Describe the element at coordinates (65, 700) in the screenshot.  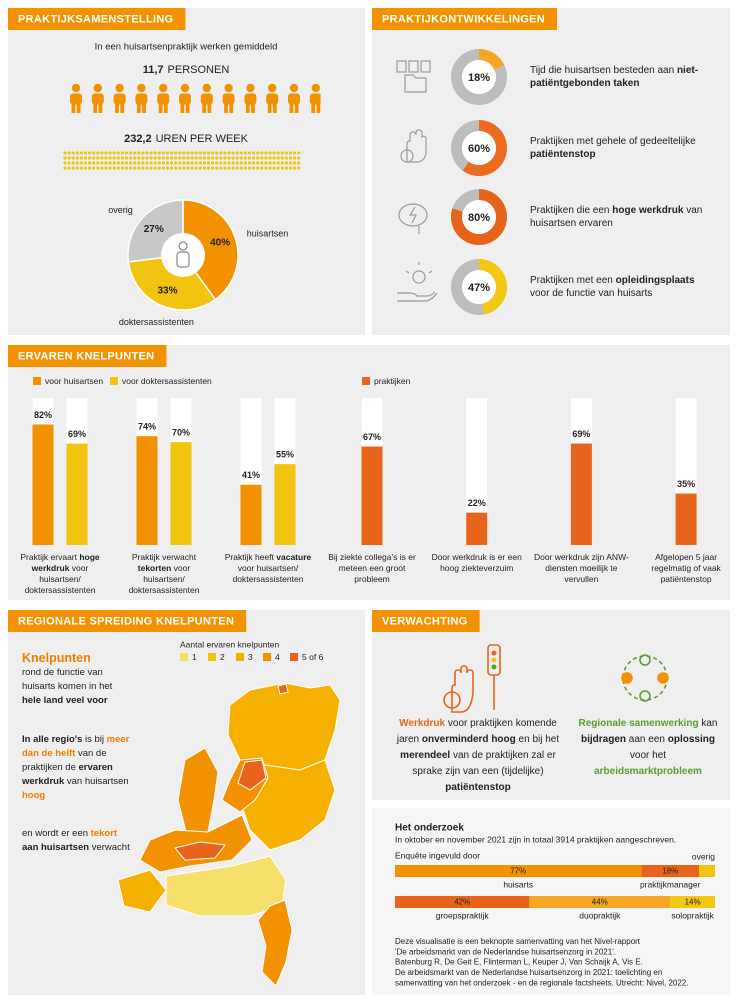
I see `text-segment: hele land veel voor` at that location.